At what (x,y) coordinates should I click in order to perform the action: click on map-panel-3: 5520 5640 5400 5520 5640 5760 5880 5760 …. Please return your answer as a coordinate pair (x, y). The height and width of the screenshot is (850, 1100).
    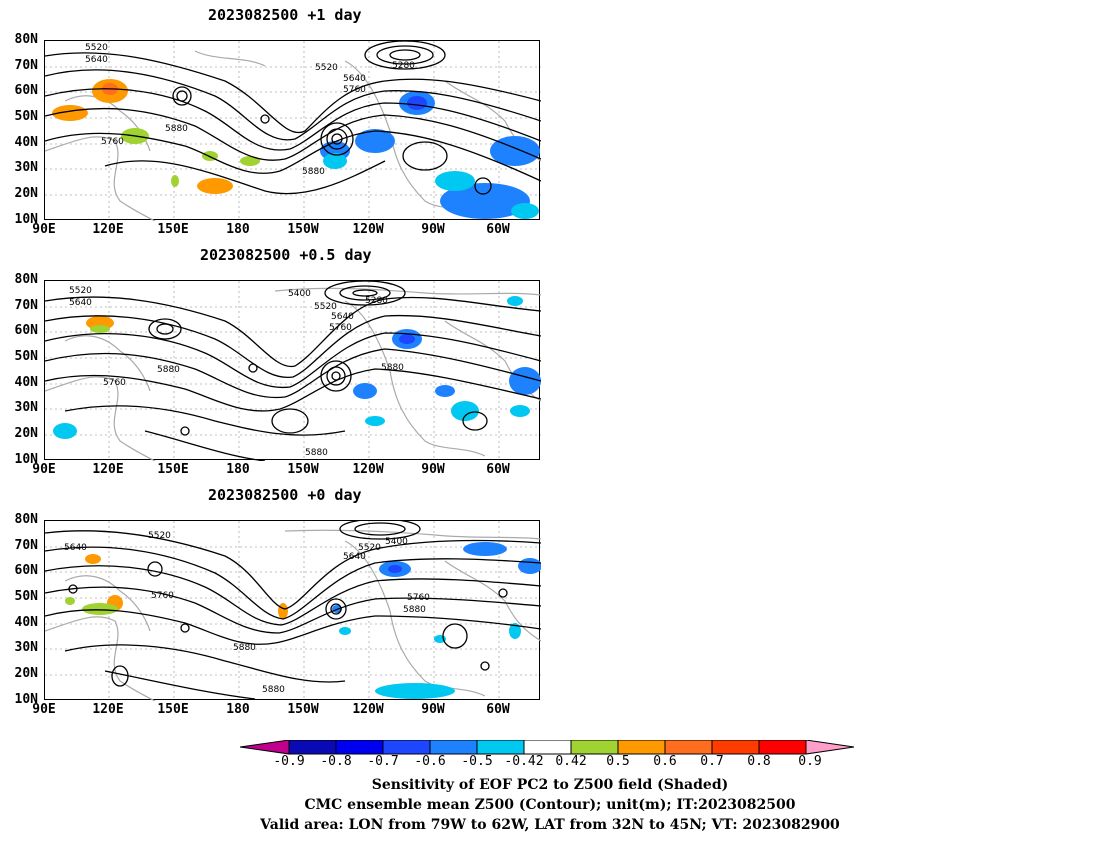
    Looking at the image, I should click on (292, 610).